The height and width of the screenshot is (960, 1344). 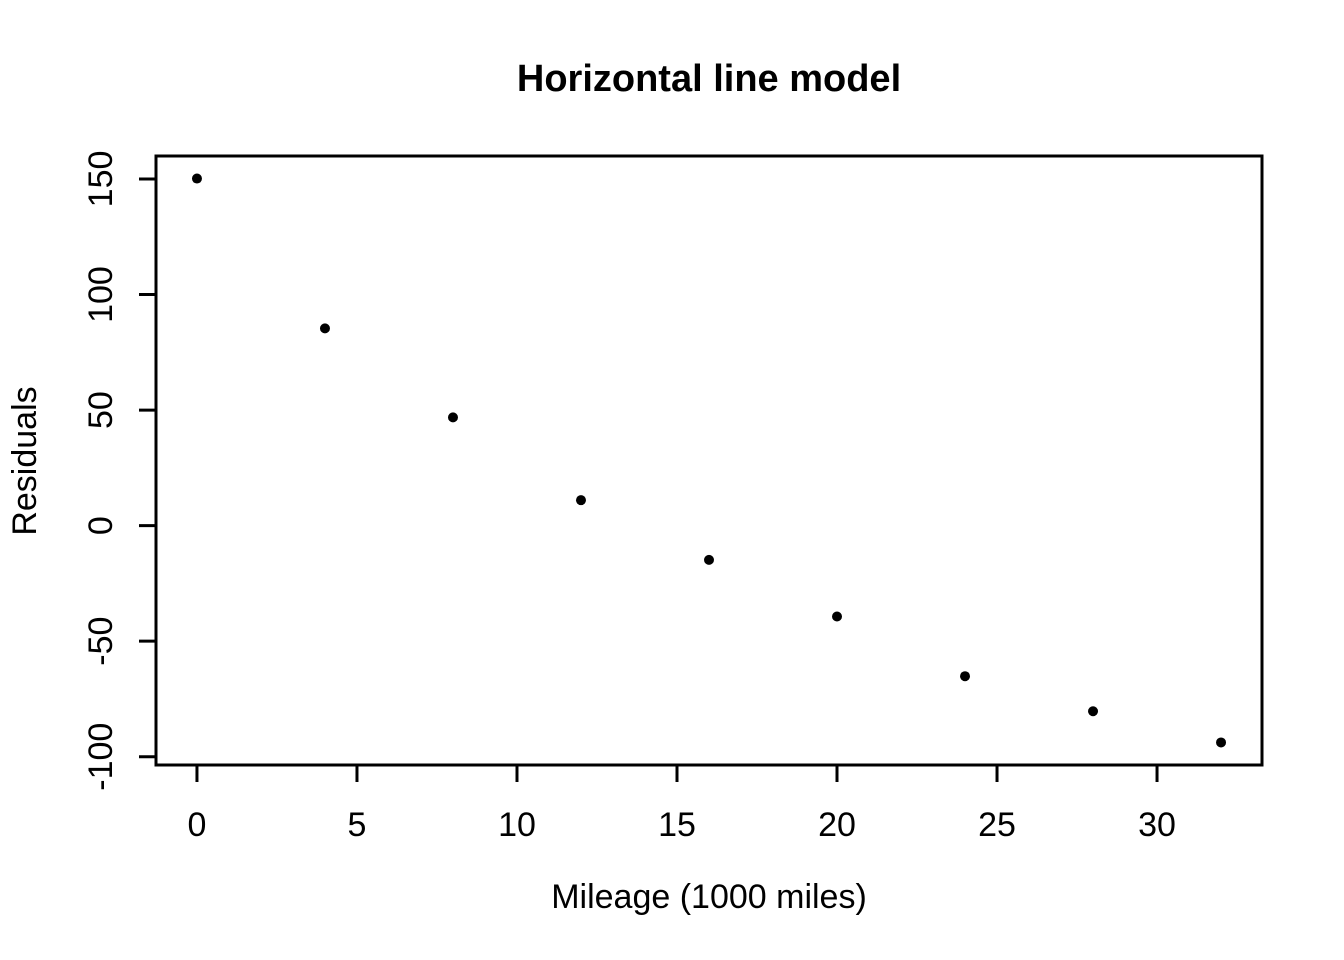 What do you see at coordinates (677, 825) in the screenshot?
I see `x-tick-label: 15` at bounding box center [677, 825].